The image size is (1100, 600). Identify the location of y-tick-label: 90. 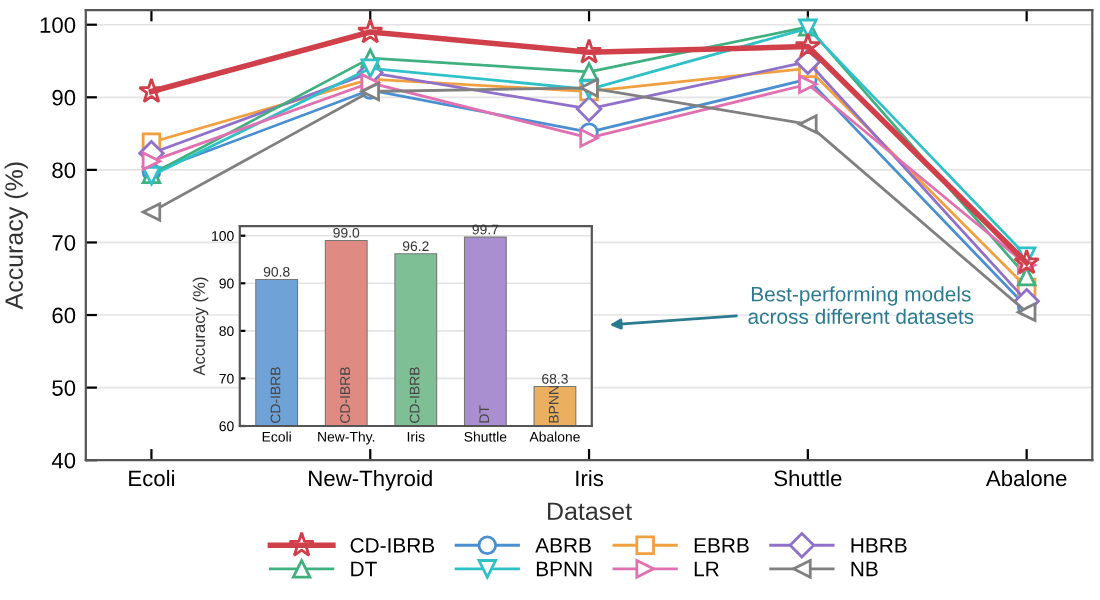
(64, 97).